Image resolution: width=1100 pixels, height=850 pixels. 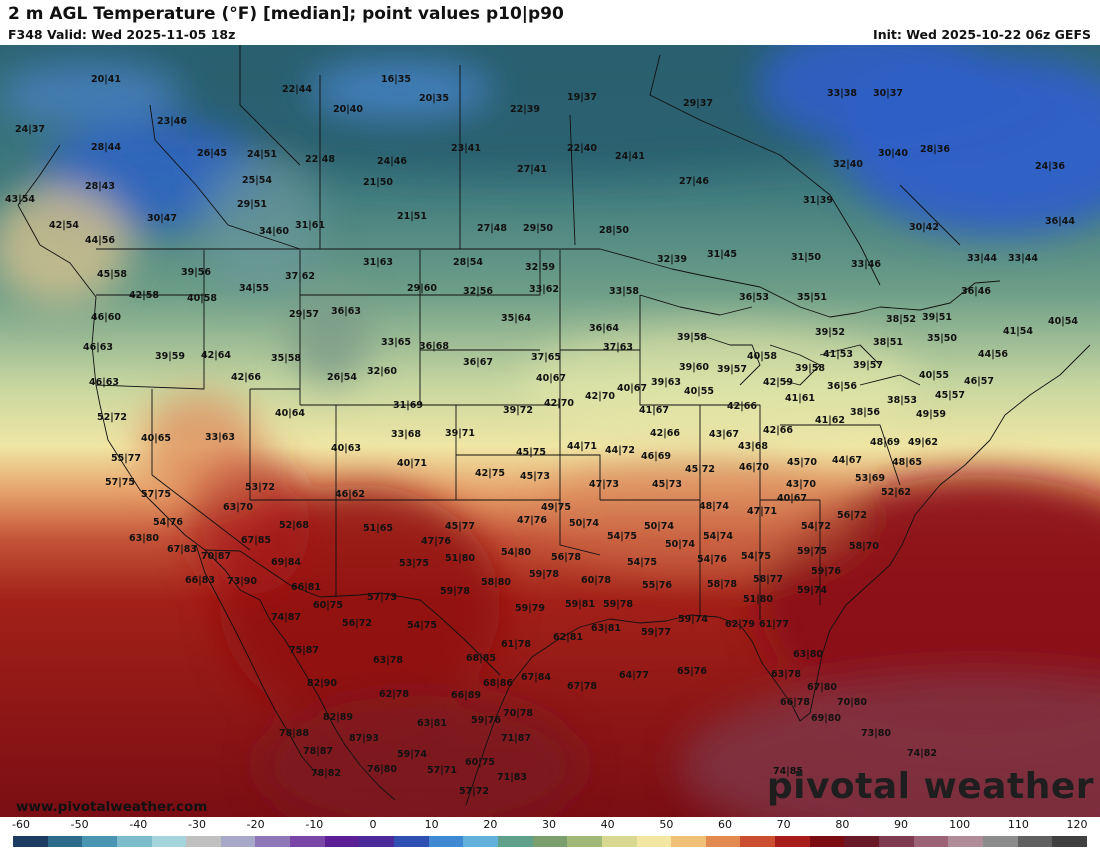 What do you see at coordinates (290, 413) in the screenshot?
I see `point-value-label: 40|64` at bounding box center [290, 413].